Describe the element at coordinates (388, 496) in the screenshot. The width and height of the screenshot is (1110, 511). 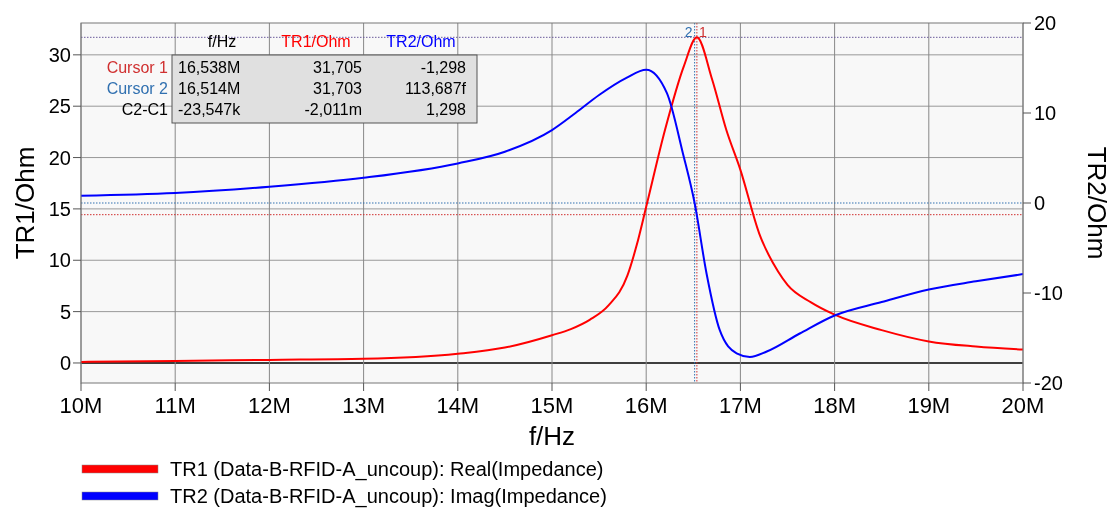
I see `legend-label: TR2 (Data-B-RFID-A_uncoup): Imag(Impedance)` at that location.